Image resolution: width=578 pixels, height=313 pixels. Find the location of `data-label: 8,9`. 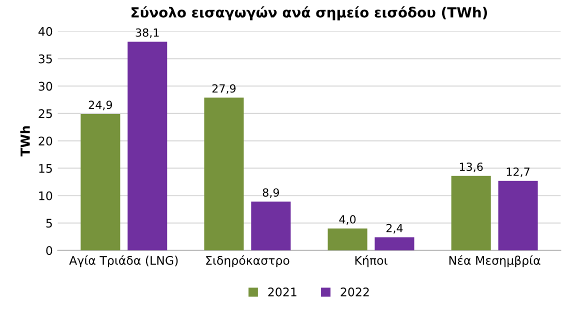

data-label: 8,9 is located at coordinates (270, 193).